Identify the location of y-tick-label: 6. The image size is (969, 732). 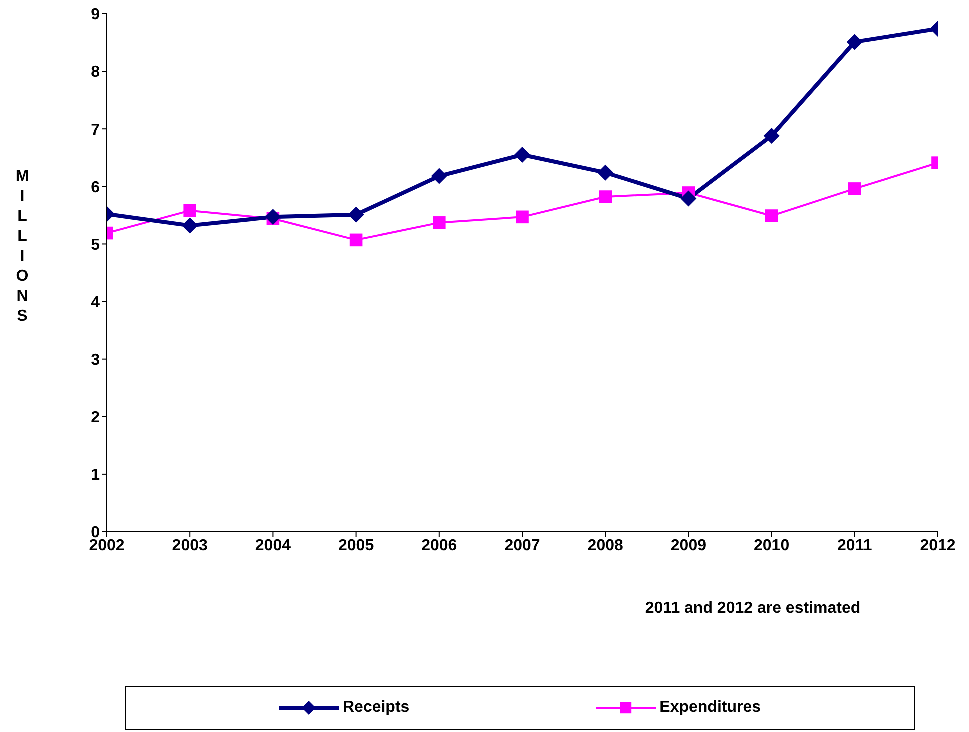
(95, 187).